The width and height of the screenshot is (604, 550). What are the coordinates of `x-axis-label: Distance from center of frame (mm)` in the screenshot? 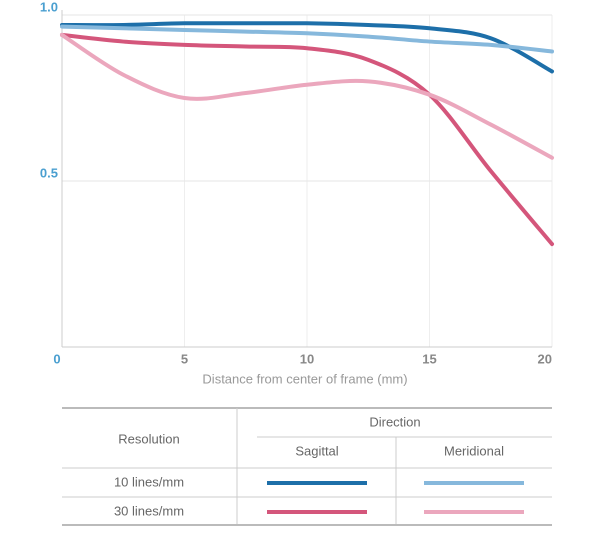 It's located at (304, 378).